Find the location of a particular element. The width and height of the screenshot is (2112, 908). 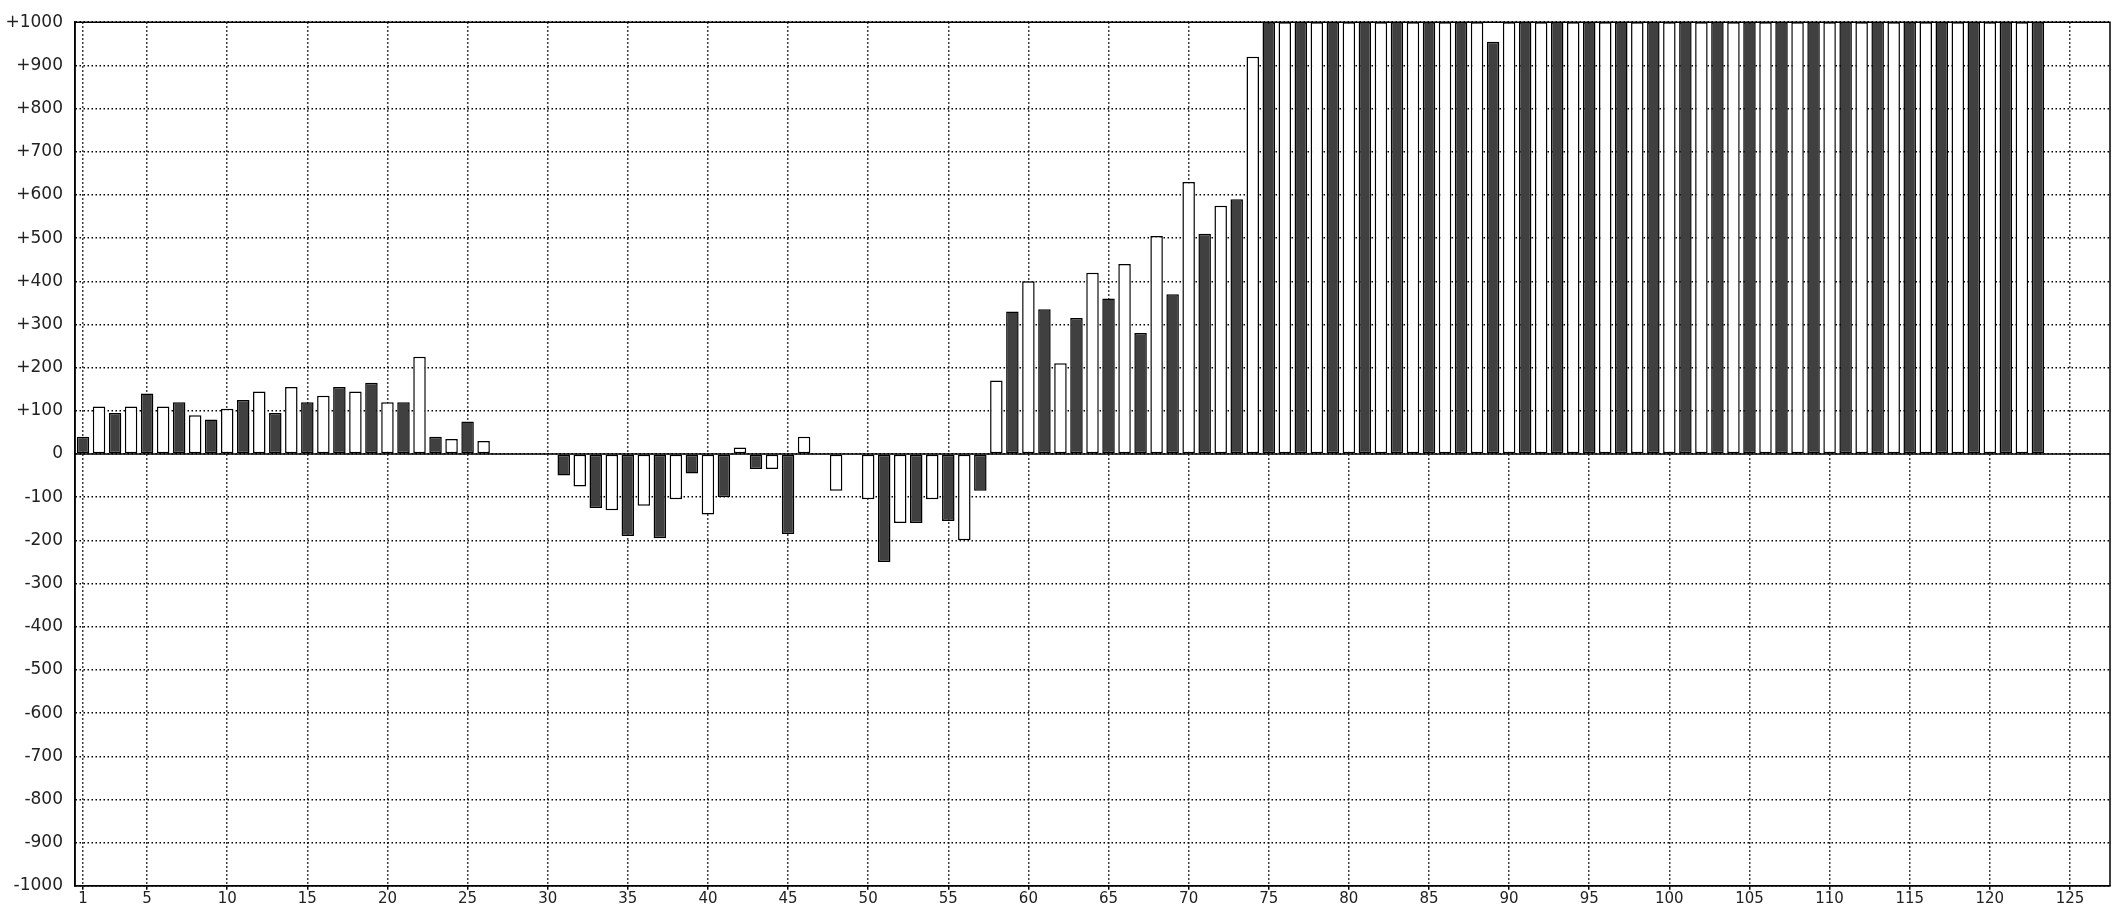

x-tick-label: 35 is located at coordinates (628, 897).